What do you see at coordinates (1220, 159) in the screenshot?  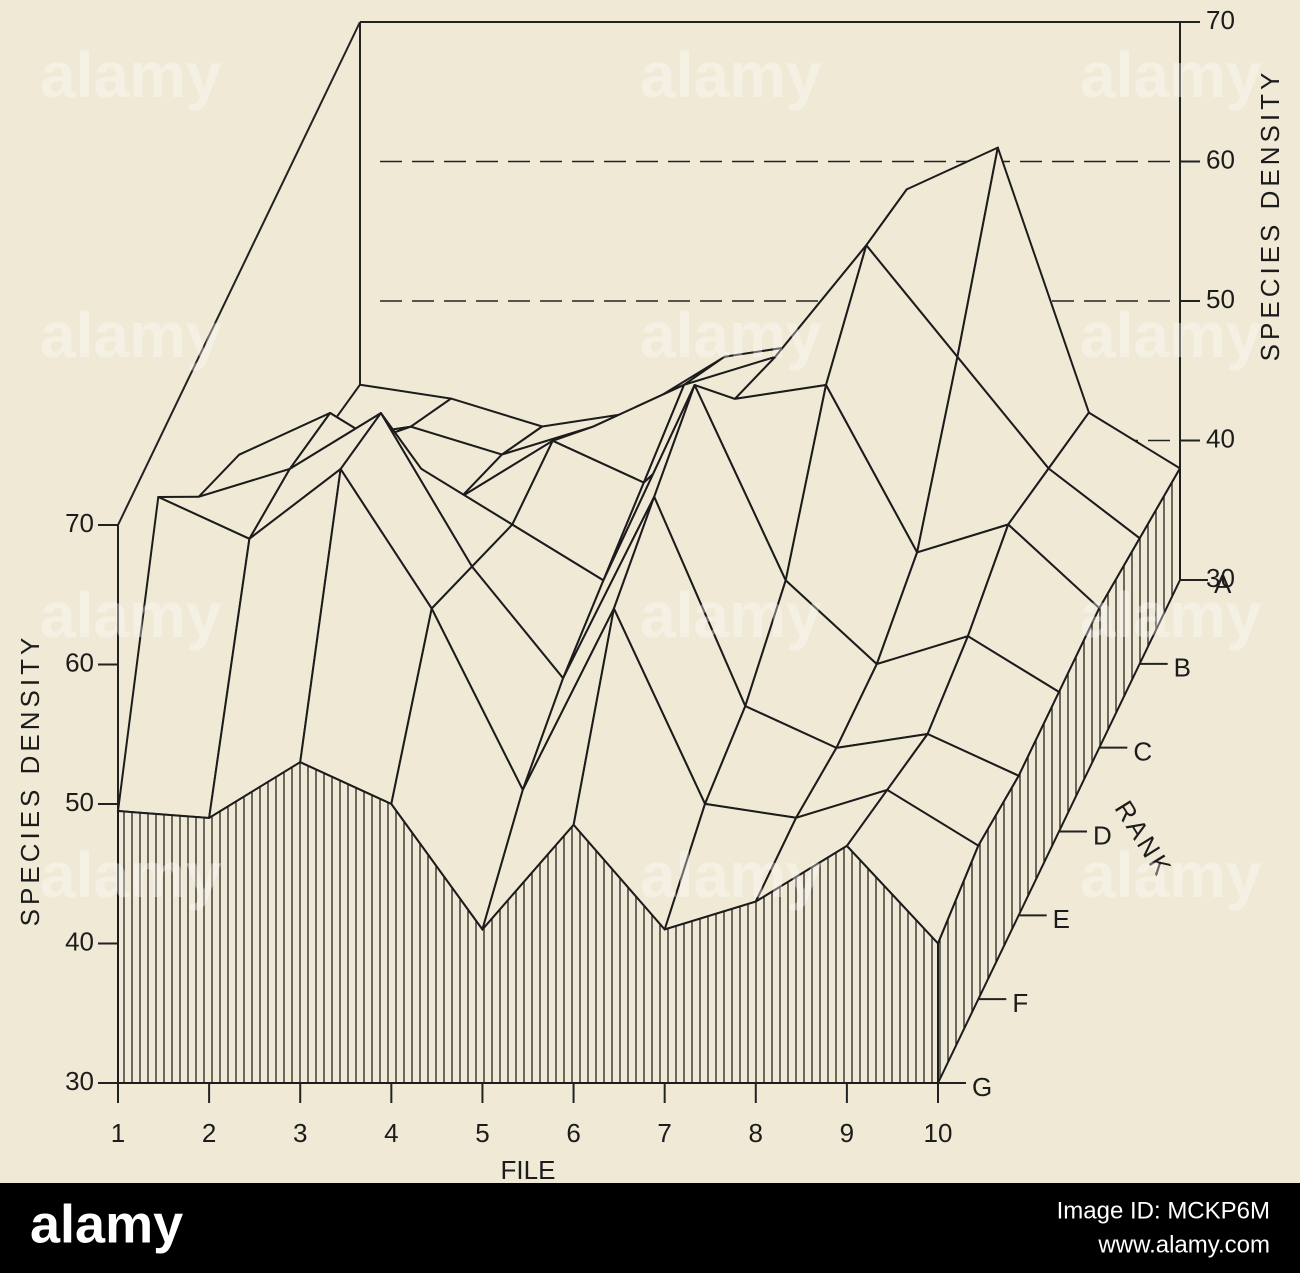 I see `z2-tick-label: 60` at bounding box center [1220, 159].